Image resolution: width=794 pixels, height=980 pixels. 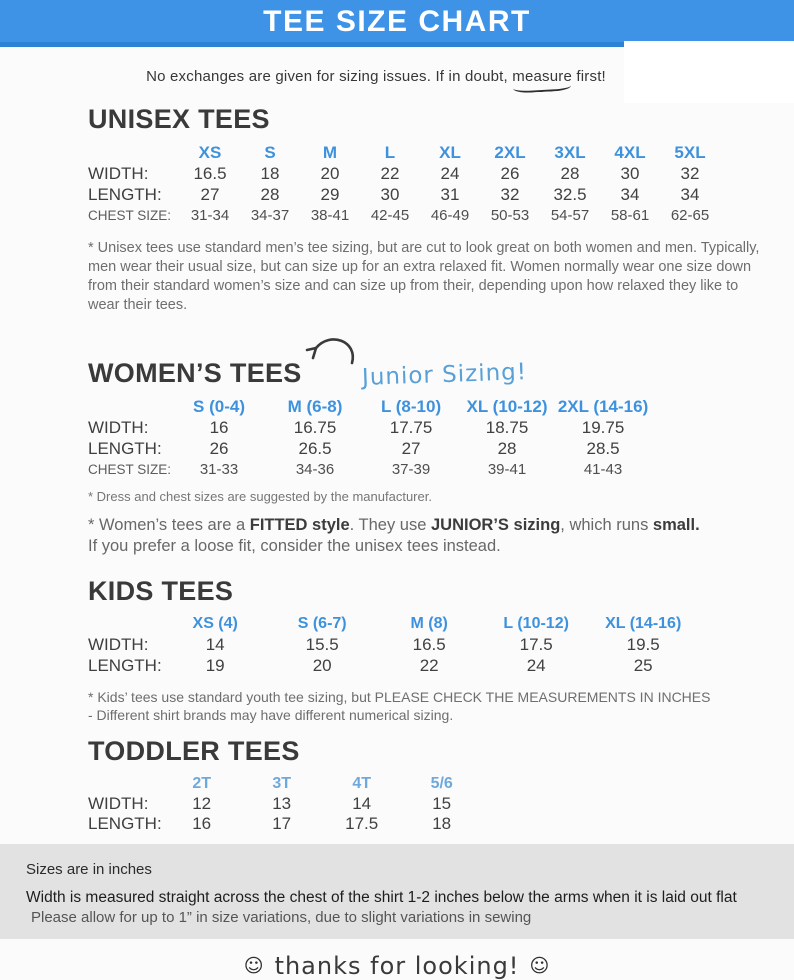 What do you see at coordinates (282, 803) in the screenshot?
I see `size-value-cell: 13` at bounding box center [282, 803].